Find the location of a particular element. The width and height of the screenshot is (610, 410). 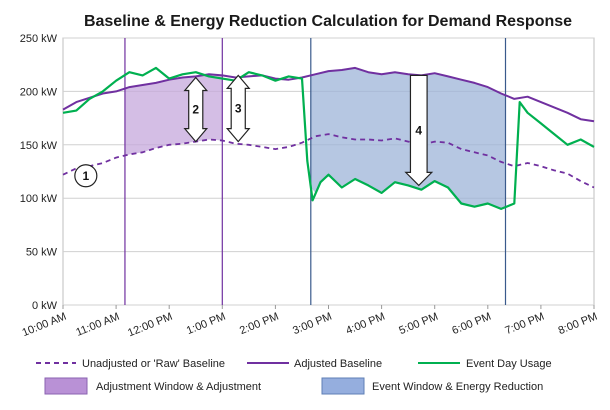

legend-label-raw: Unadjusted or 'Raw' Baseline is located at coordinates (153, 364).